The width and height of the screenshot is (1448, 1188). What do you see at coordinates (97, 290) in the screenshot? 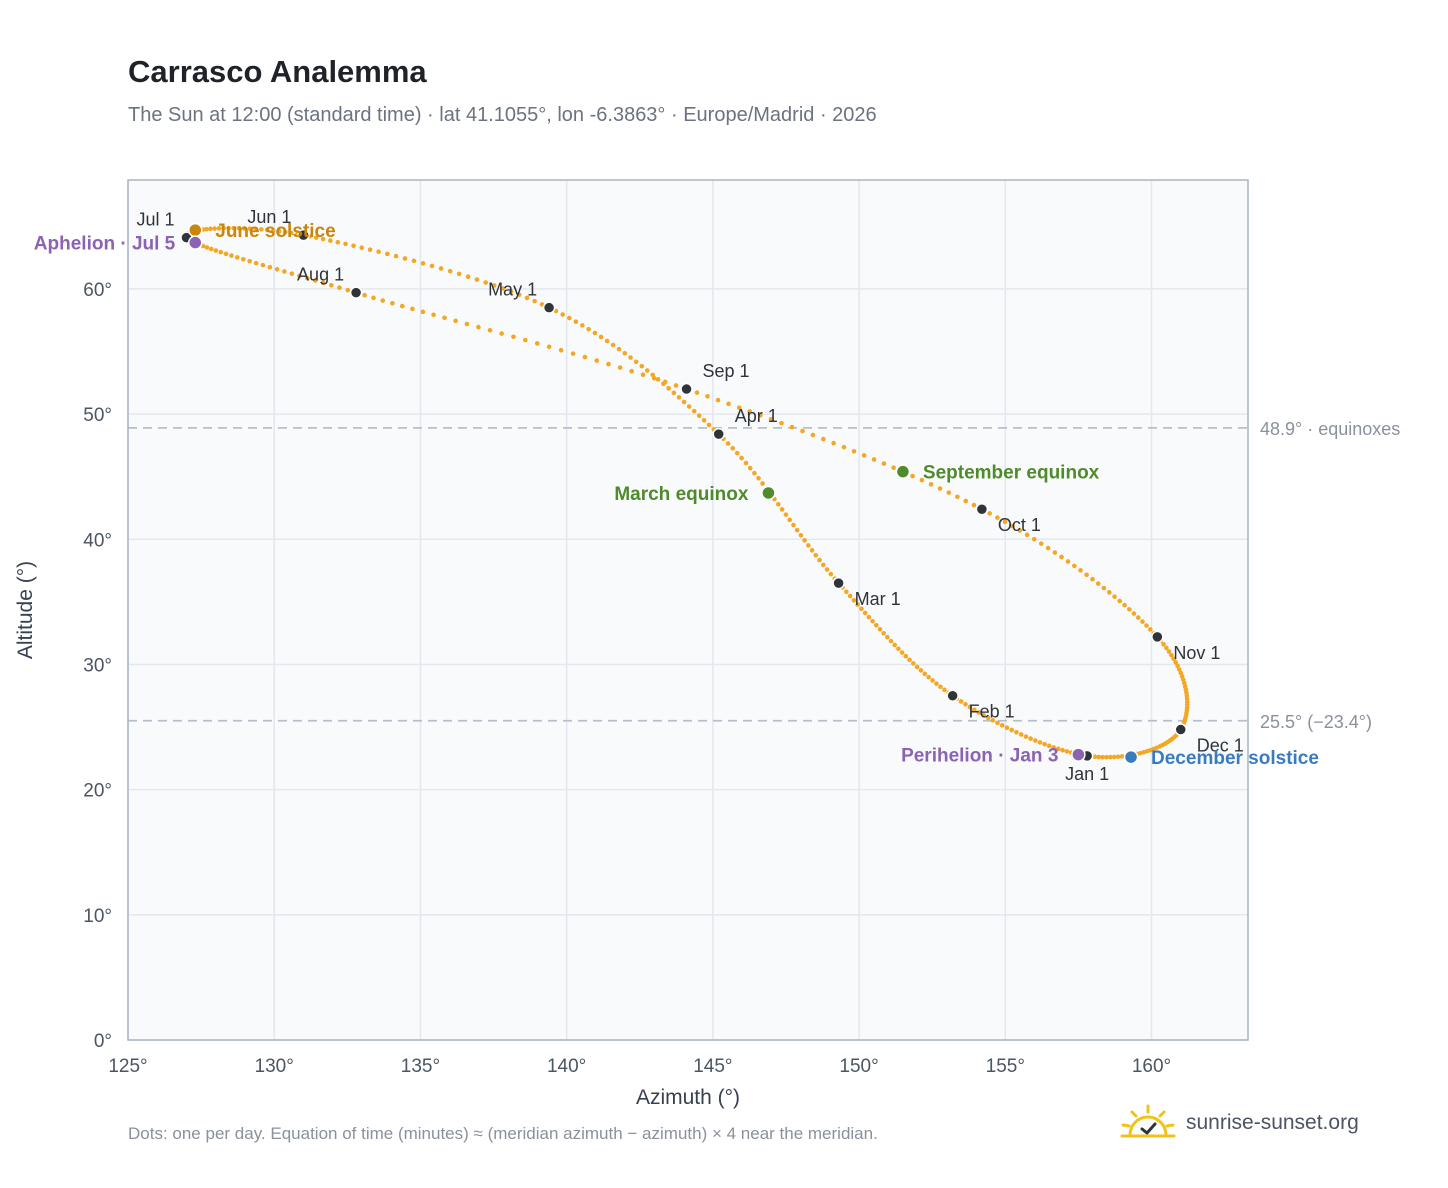
I see `y-tick-label: 60°` at bounding box center [97, 290].